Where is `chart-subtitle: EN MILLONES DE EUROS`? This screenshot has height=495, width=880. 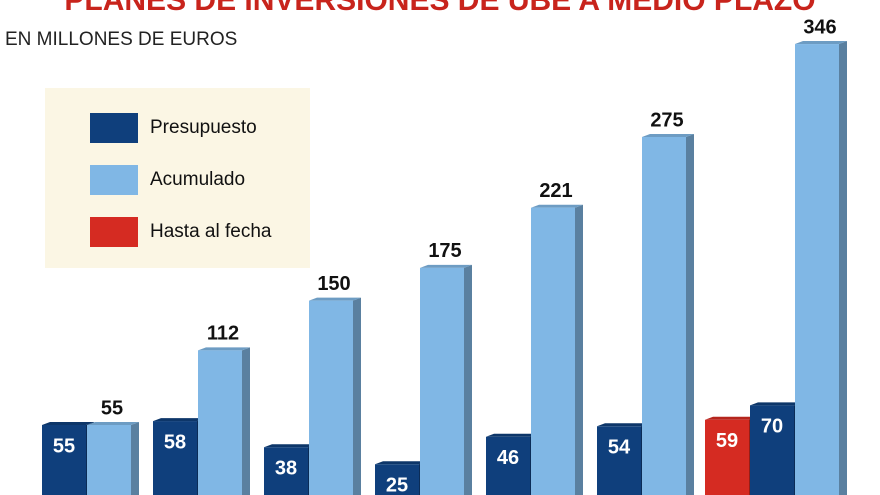
chart-subtitle: EN MILLONES DE EUROS is located at coordinates (121, 39).